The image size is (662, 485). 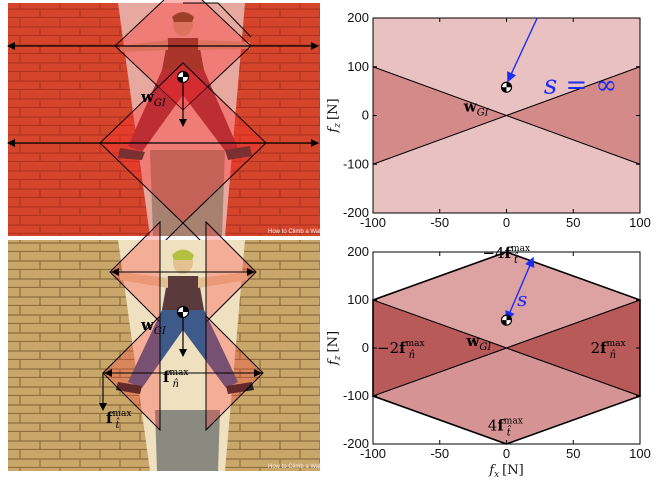 I want to click on s-label: s, so click(x=522, y=299).